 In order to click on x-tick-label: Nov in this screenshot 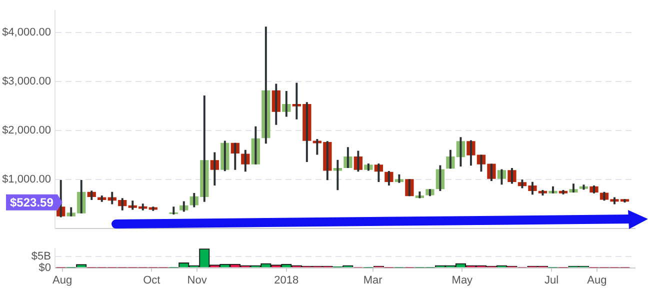, I will do `click(197, 280)`.